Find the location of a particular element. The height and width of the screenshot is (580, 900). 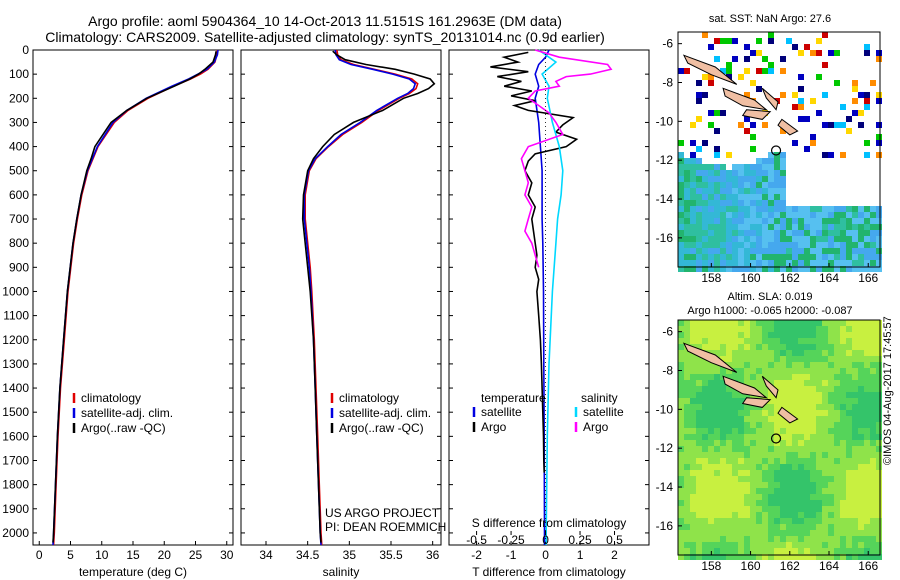

sla-xtick-label: 160 is located at coordinates (751, 566).